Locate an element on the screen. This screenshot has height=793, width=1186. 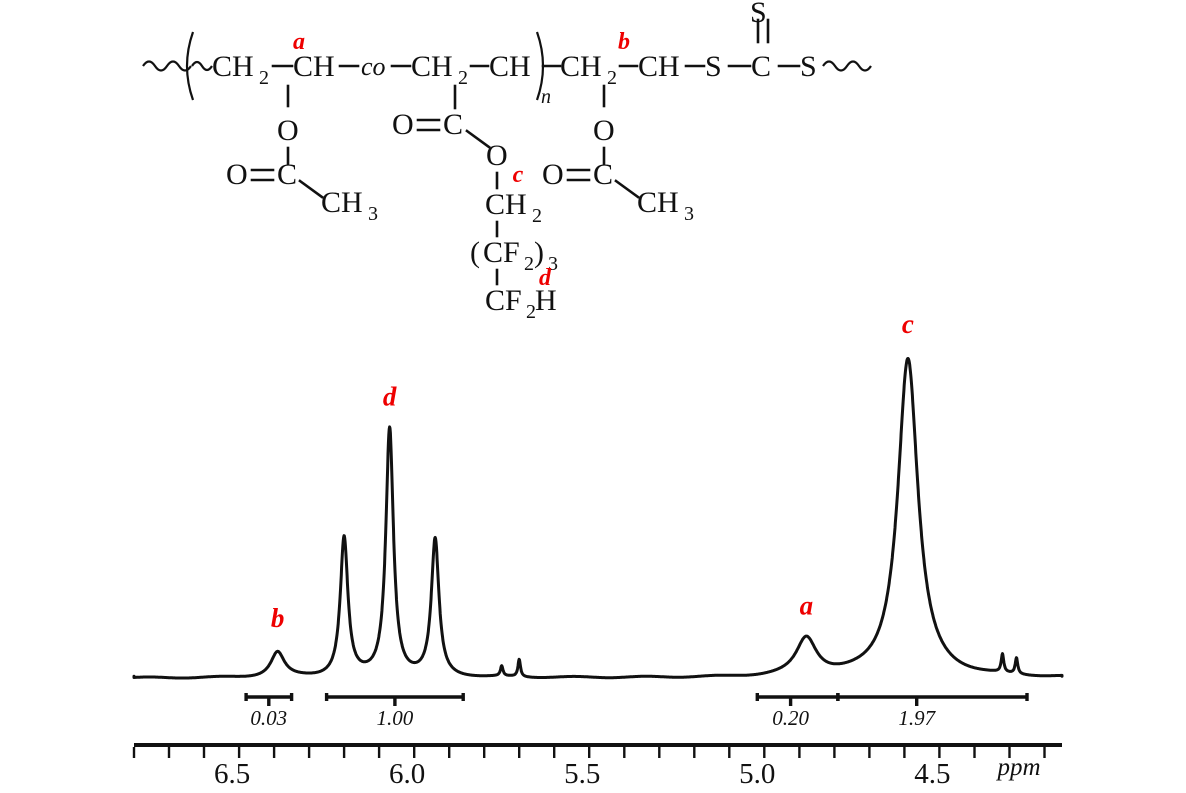
peak-label-a: a is located at coordinates (807, 606).